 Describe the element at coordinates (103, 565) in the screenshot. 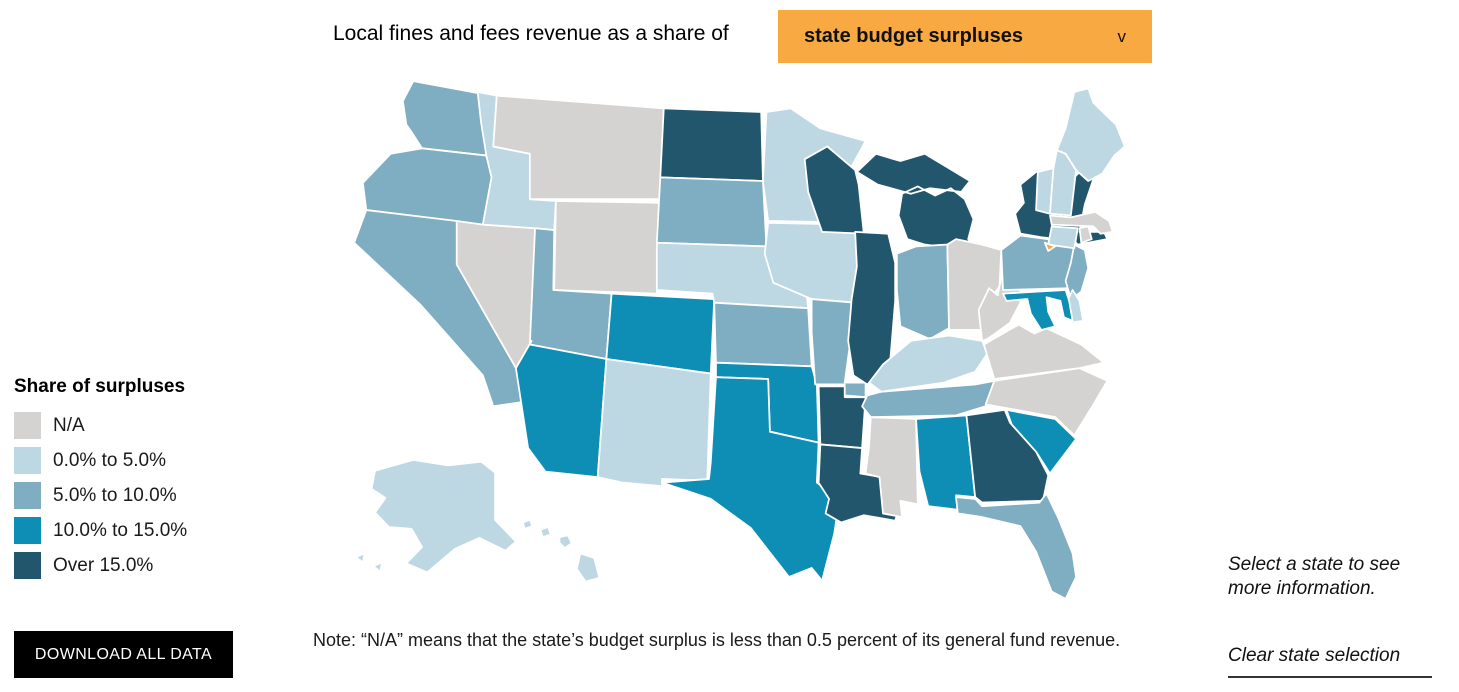

I see `legend-label: Over 15.0%` at that location.